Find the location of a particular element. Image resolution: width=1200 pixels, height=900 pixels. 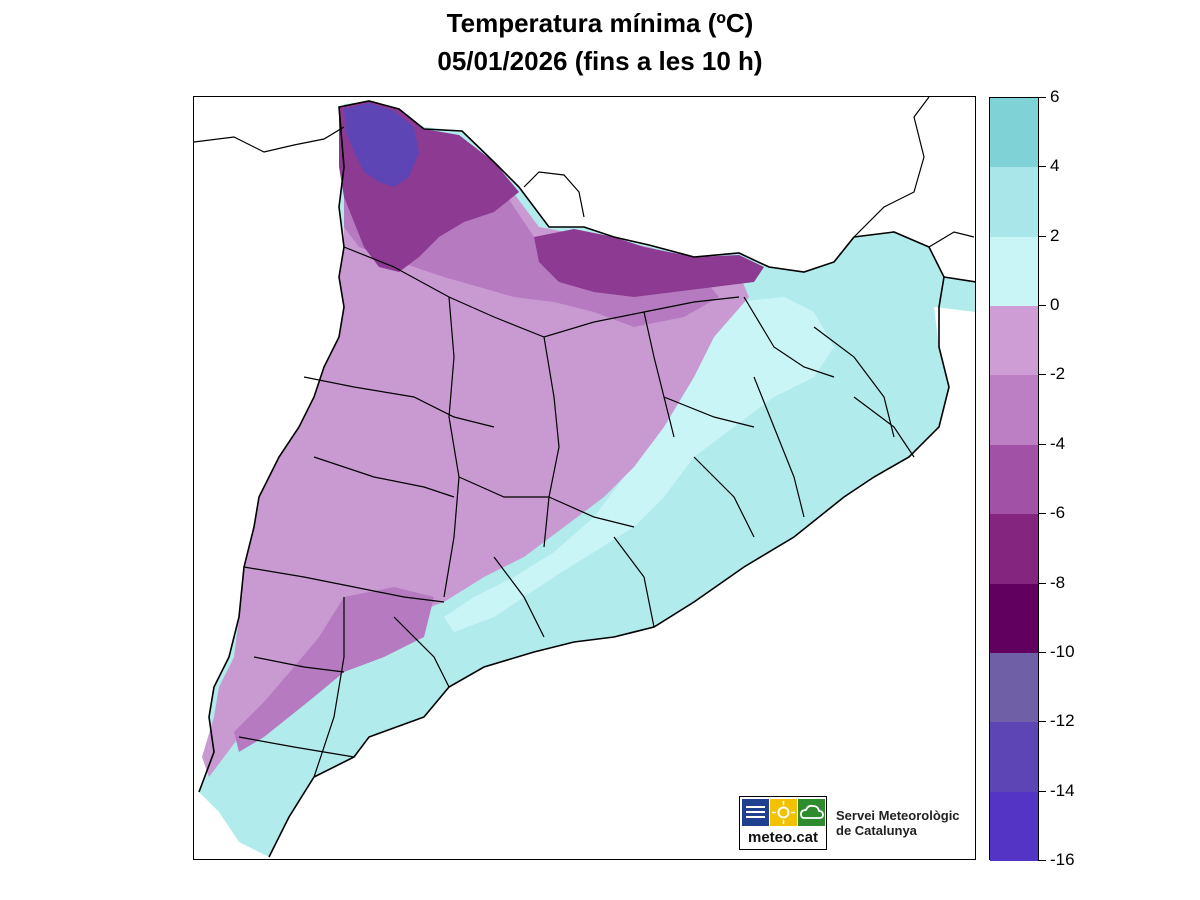

region-colder-south is located at coordinates (334, 669).